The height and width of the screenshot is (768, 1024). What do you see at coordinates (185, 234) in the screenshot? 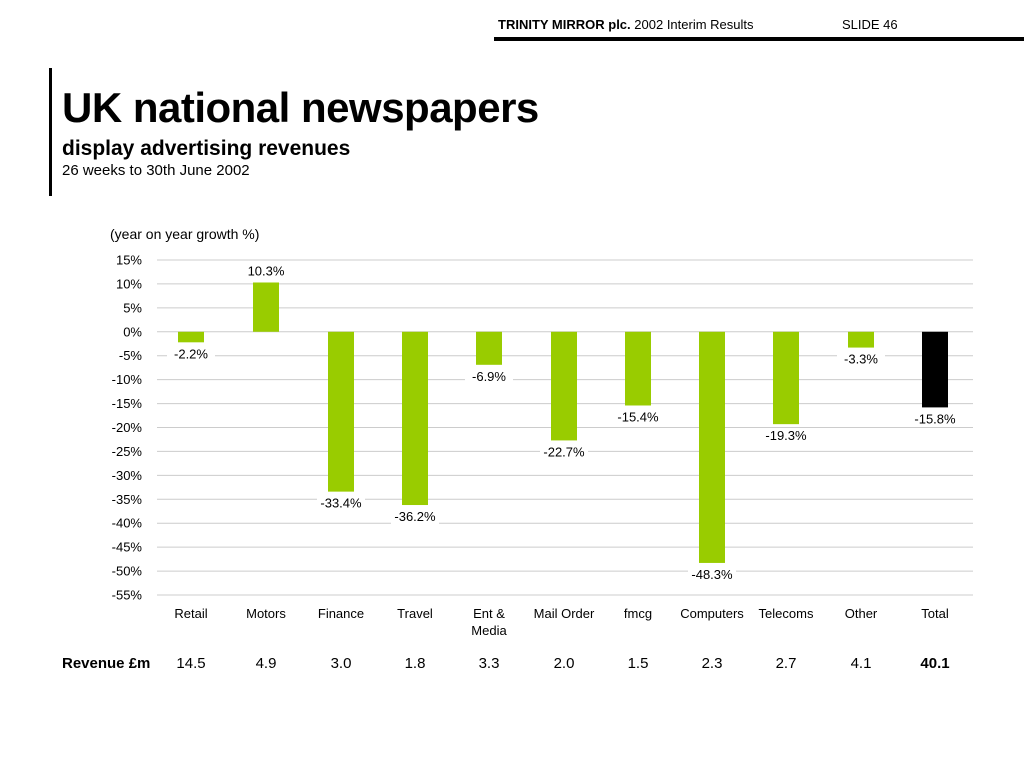
I see `y-axis-label: (year on year growth %)` at bounding box center [185, 234].